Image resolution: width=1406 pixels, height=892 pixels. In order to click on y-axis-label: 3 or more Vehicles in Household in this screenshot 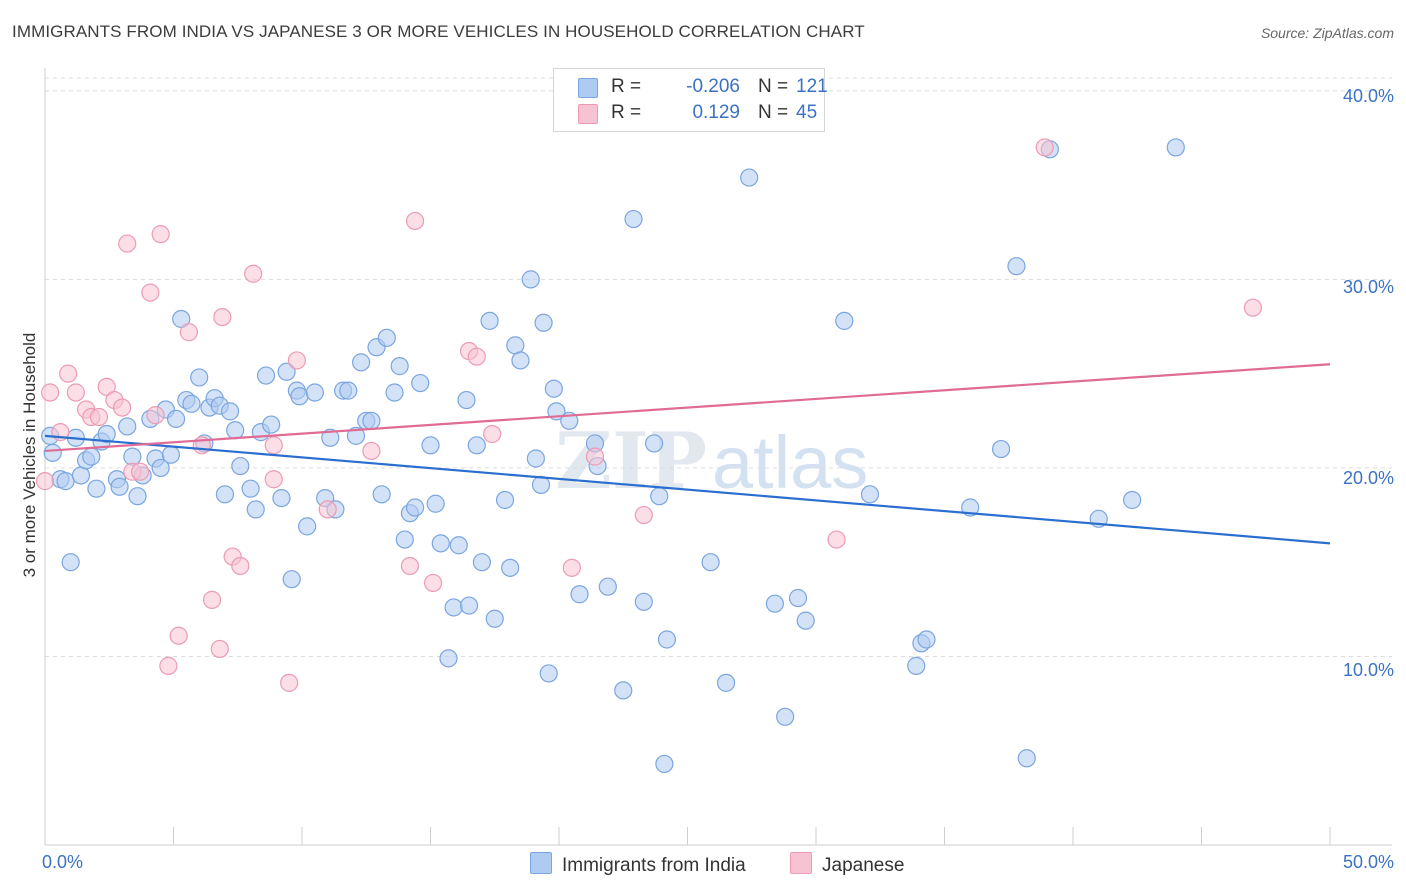, I will do `click(29, 455)`.